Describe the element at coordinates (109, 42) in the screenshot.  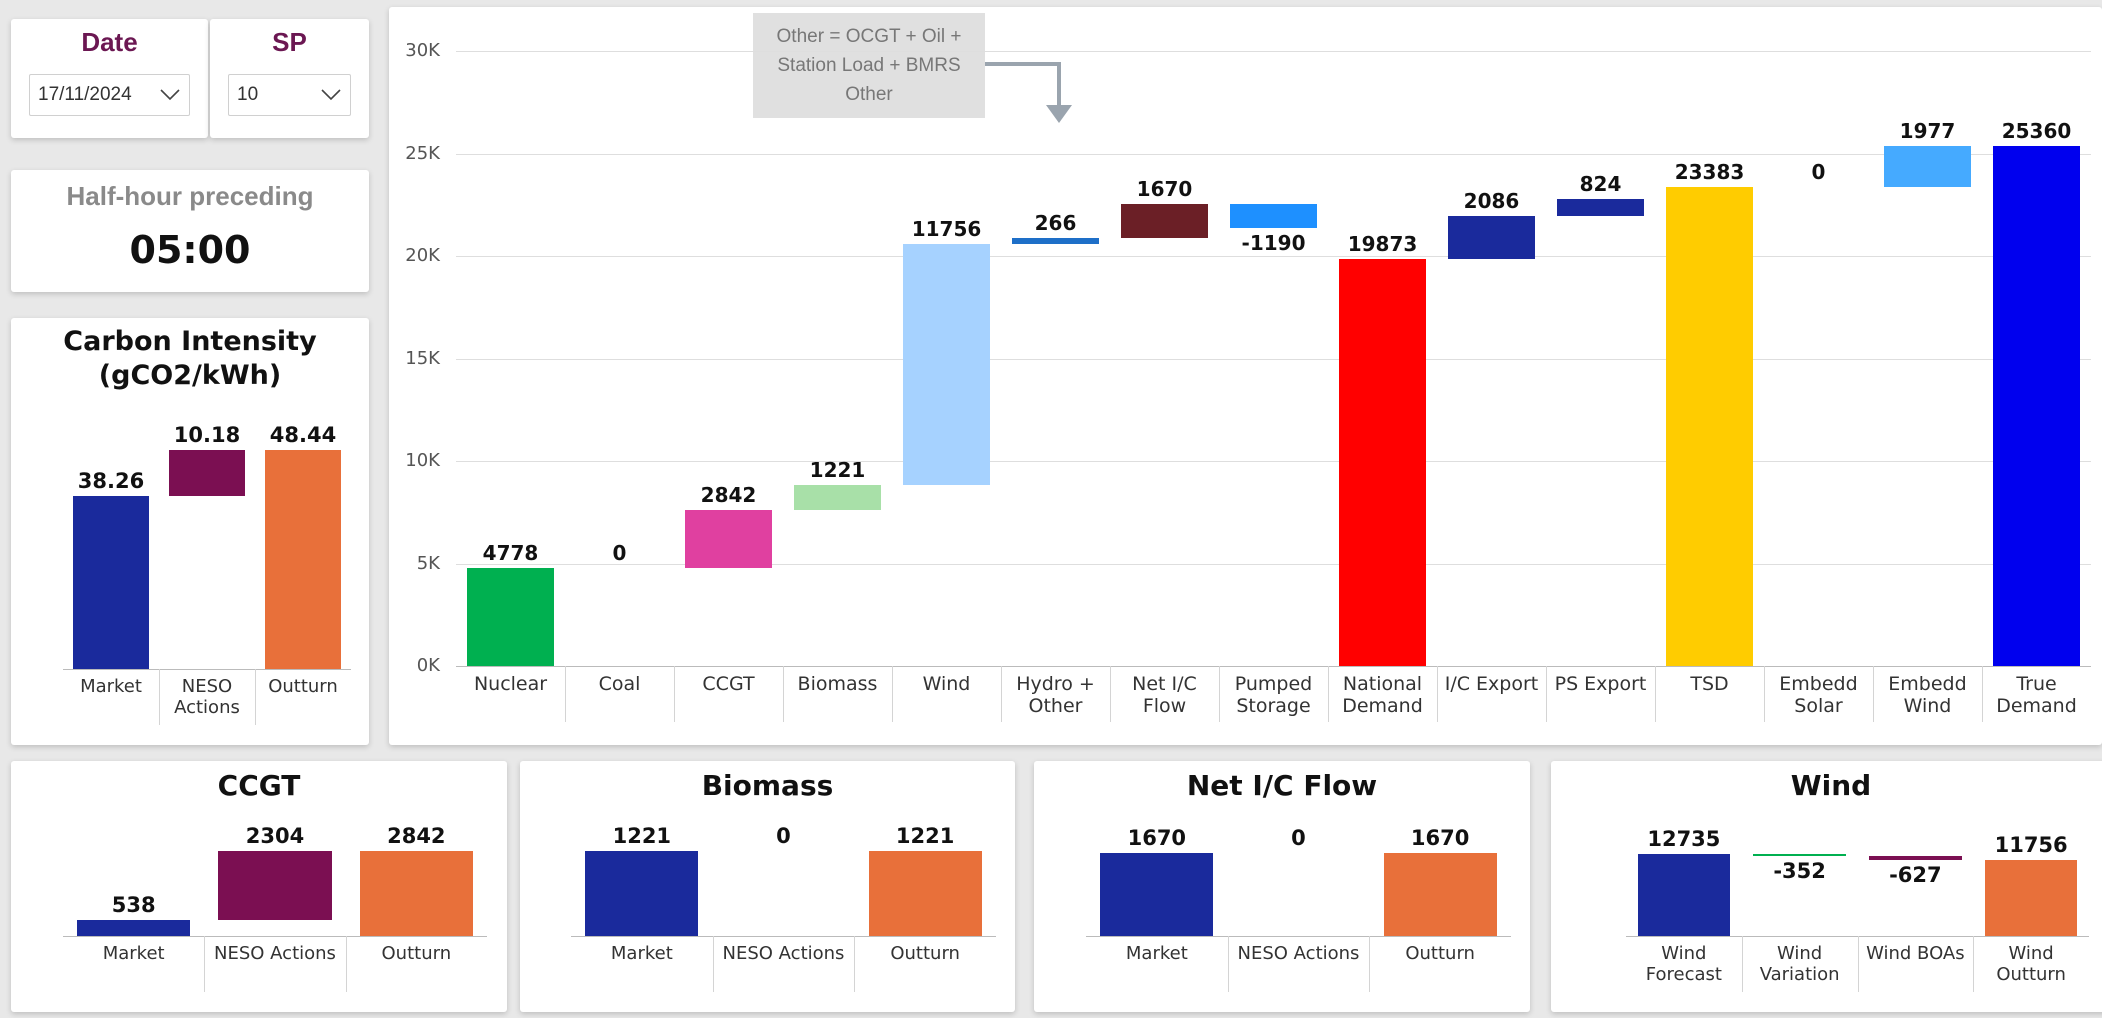
I see `filter-label: Date` at that location.